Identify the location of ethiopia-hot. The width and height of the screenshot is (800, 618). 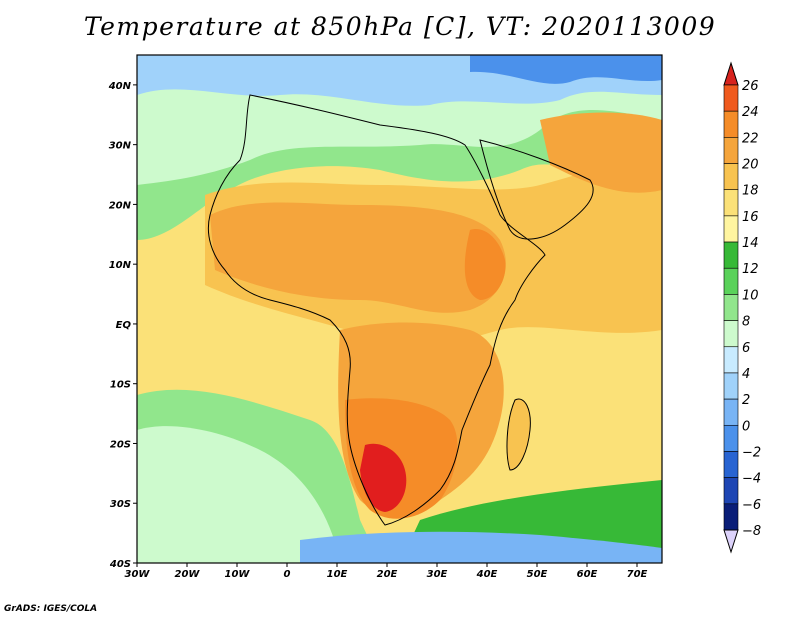
(485, 264).